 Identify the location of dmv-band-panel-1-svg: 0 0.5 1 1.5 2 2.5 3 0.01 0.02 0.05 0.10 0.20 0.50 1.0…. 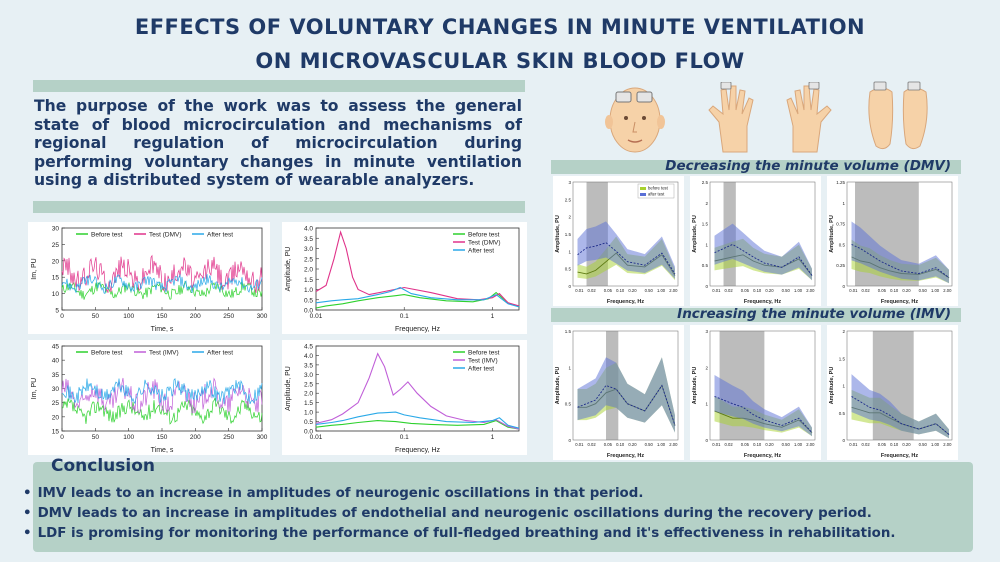
(617, 242).